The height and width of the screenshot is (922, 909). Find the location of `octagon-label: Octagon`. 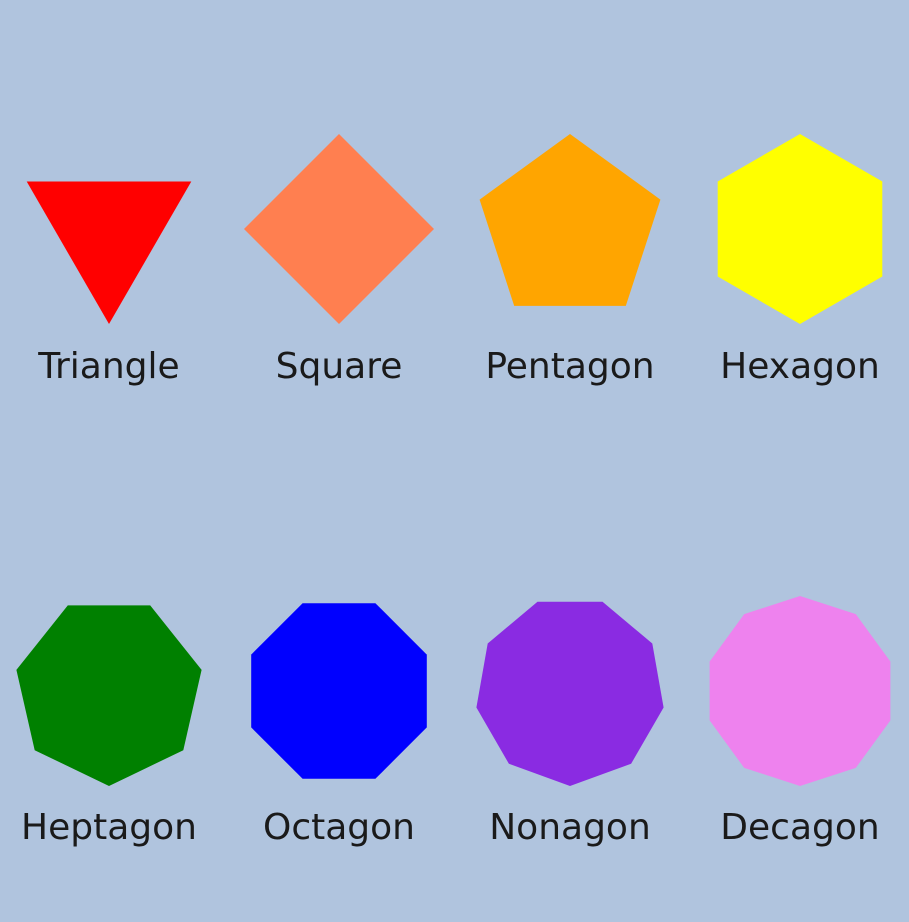

octagon-label: Octagon is located at coordinates (339, 827).